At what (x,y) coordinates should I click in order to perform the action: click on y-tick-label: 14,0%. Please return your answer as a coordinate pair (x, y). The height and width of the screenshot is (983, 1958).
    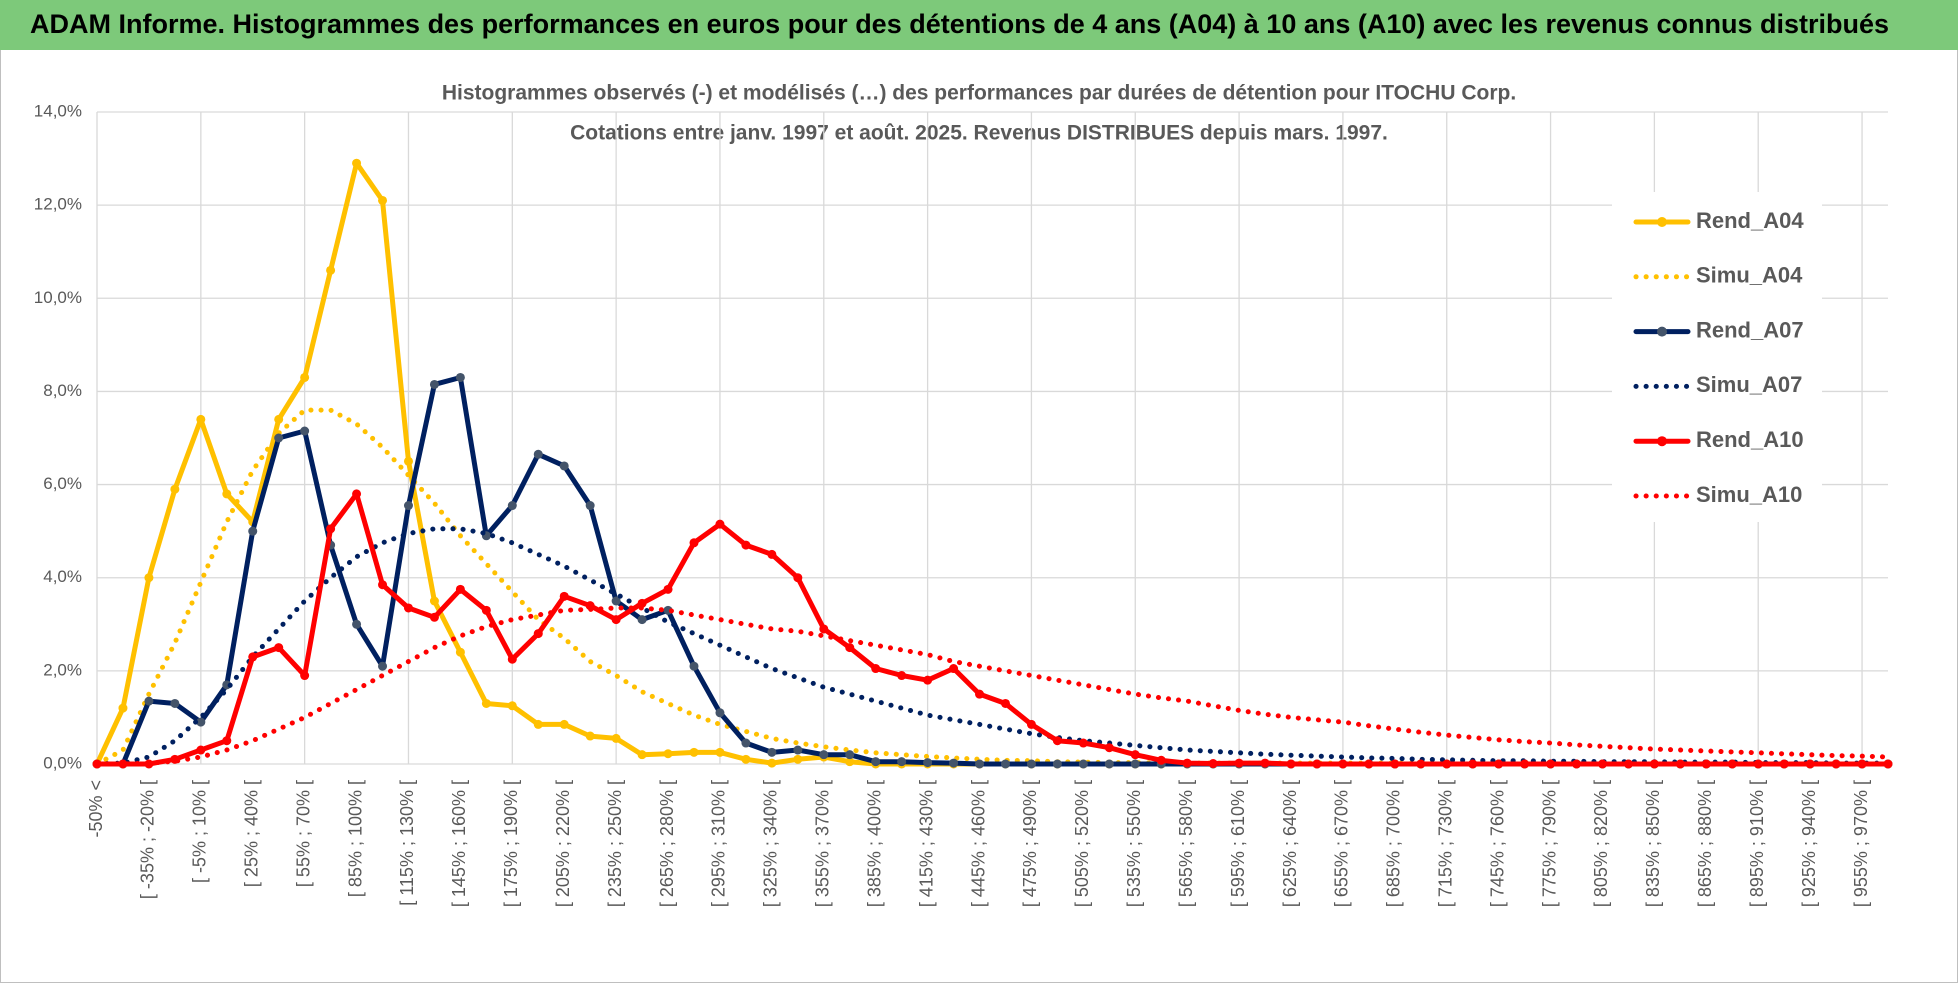
    Looking at the image, I should click on (58, 110).